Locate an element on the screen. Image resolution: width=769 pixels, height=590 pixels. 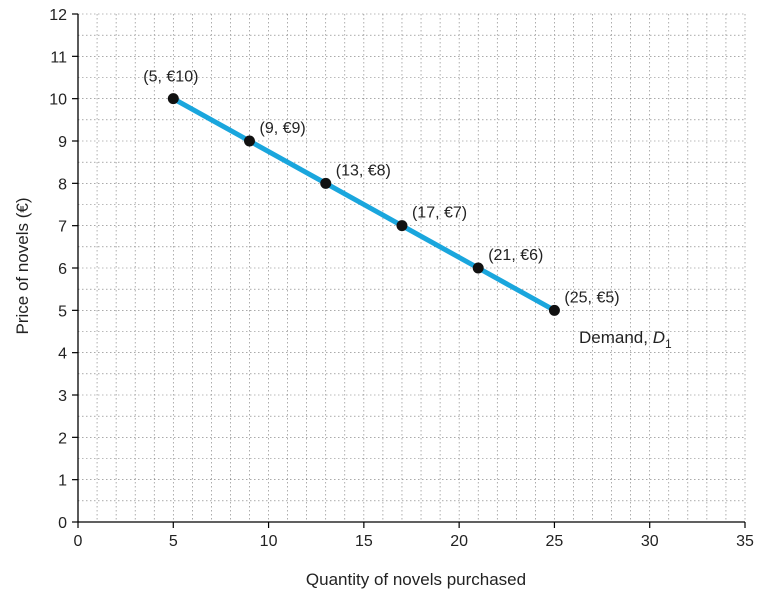
x-tick-label: 0 is located at coordinates (78, 541).